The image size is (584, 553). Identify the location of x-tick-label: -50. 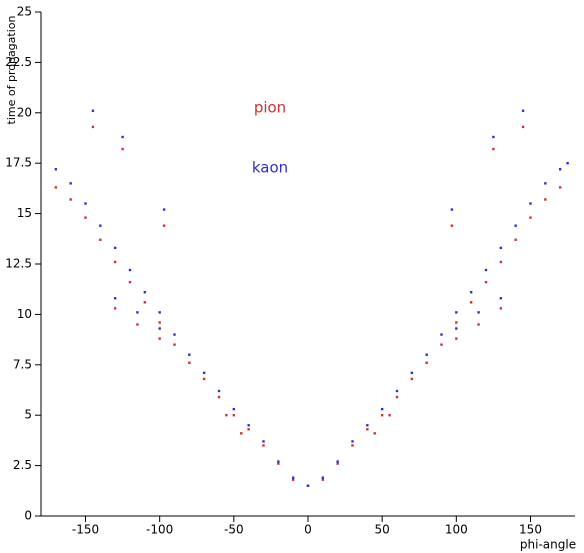
(234, 530).